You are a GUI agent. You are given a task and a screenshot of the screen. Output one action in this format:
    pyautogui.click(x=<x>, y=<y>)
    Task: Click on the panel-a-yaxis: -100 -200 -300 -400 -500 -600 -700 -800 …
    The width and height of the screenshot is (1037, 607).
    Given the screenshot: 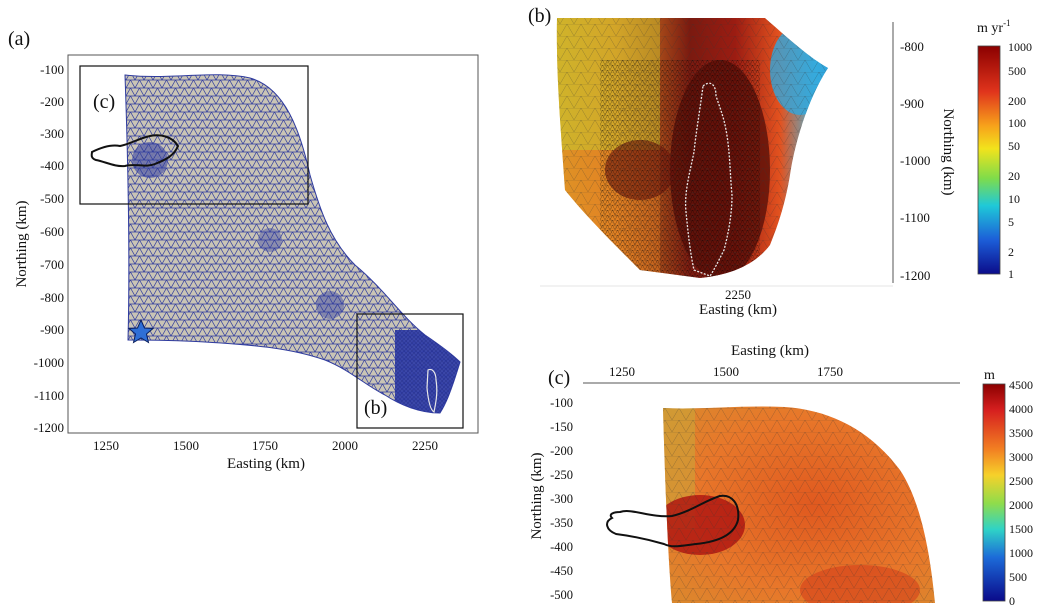 What is the action you would take?
    pyautogui.click(x=49, y=248)
    